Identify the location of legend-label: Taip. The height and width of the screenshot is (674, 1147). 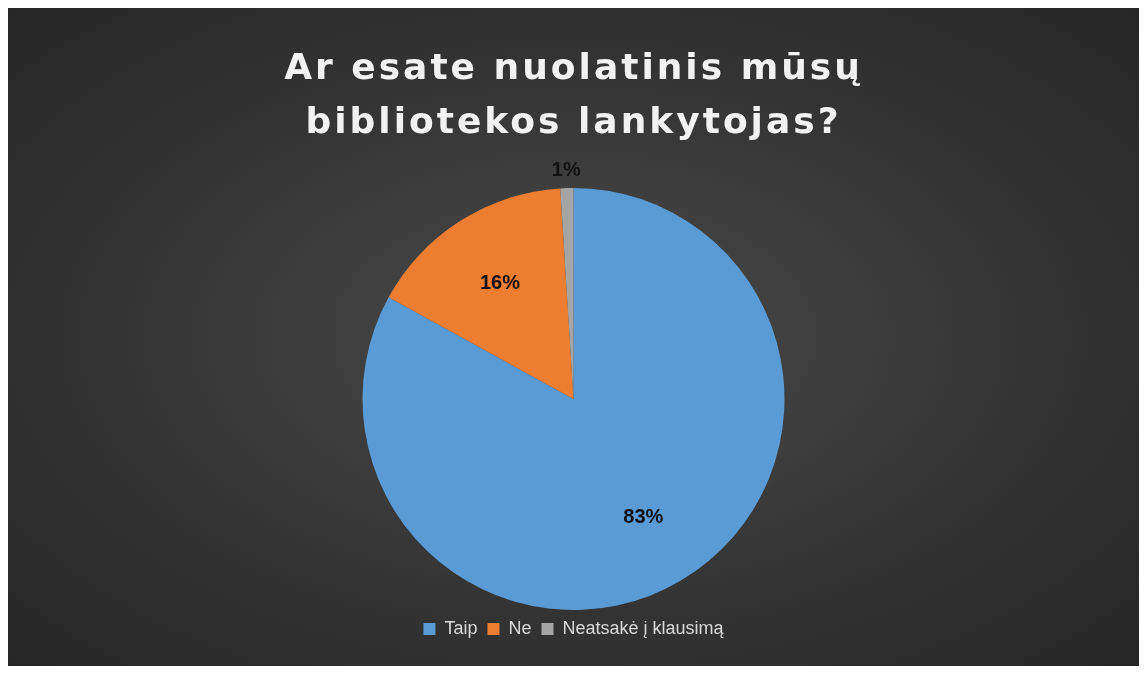
(461, 627).